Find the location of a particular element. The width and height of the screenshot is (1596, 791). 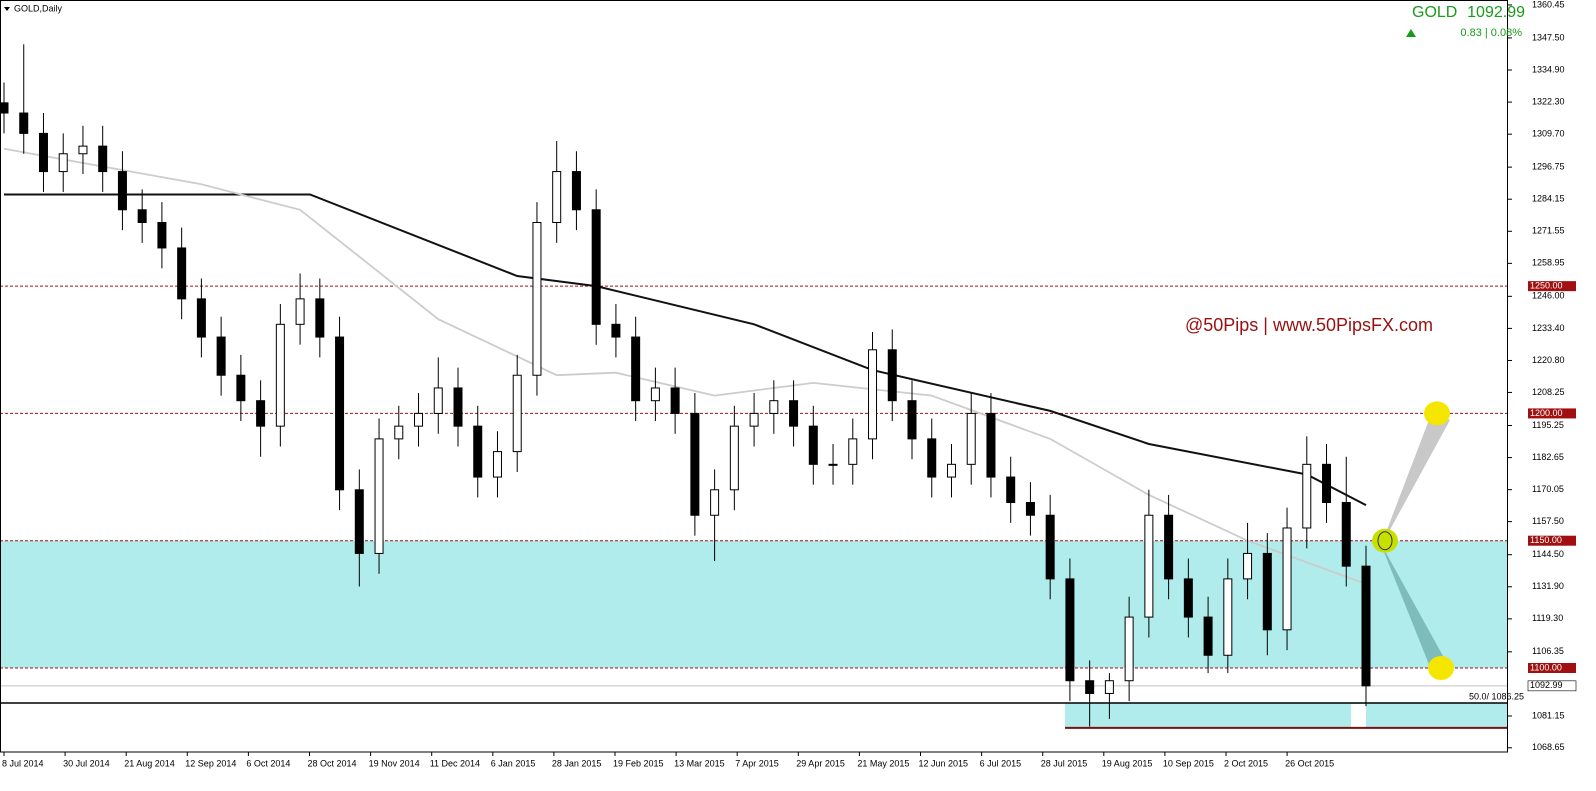

quote-change: 0.83 | 0.08% is located at coordinates (1491, 33).